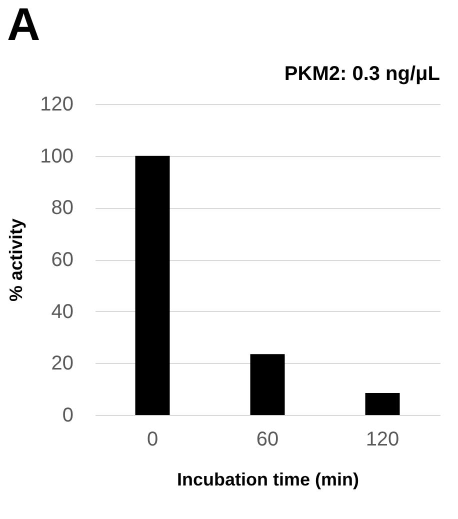  What do you see at coordinates (16, 260) in the screenshot?
I see `y-axis-title: % activity` at bounding box center [16, 260].